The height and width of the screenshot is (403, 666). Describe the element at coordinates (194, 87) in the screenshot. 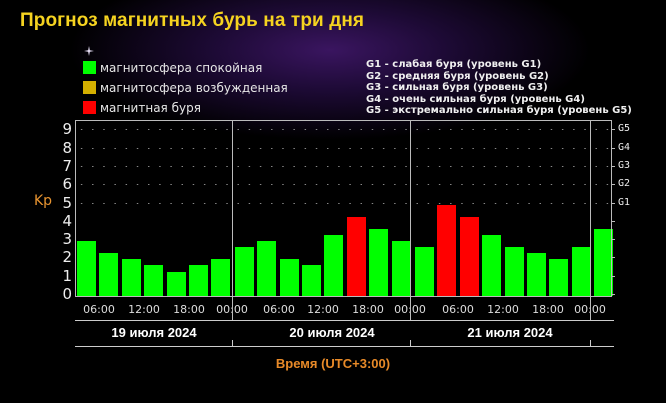

I see `legend-label: магнитосфера возбужденная` at that location.